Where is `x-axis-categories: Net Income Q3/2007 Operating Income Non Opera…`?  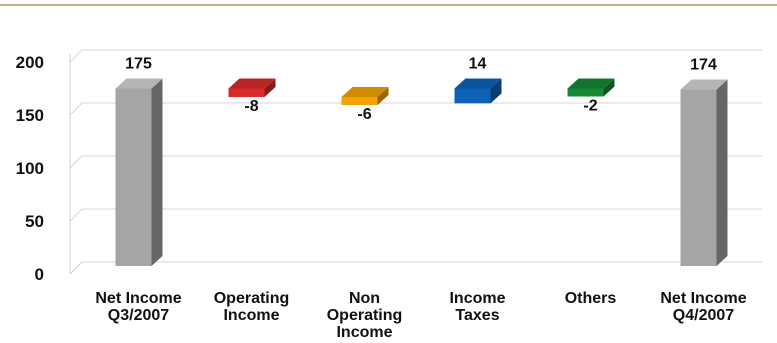 x-axis-categories: Net Income Q3/2007 Operating Income Non Opera… is located at coordinates (420, 315).